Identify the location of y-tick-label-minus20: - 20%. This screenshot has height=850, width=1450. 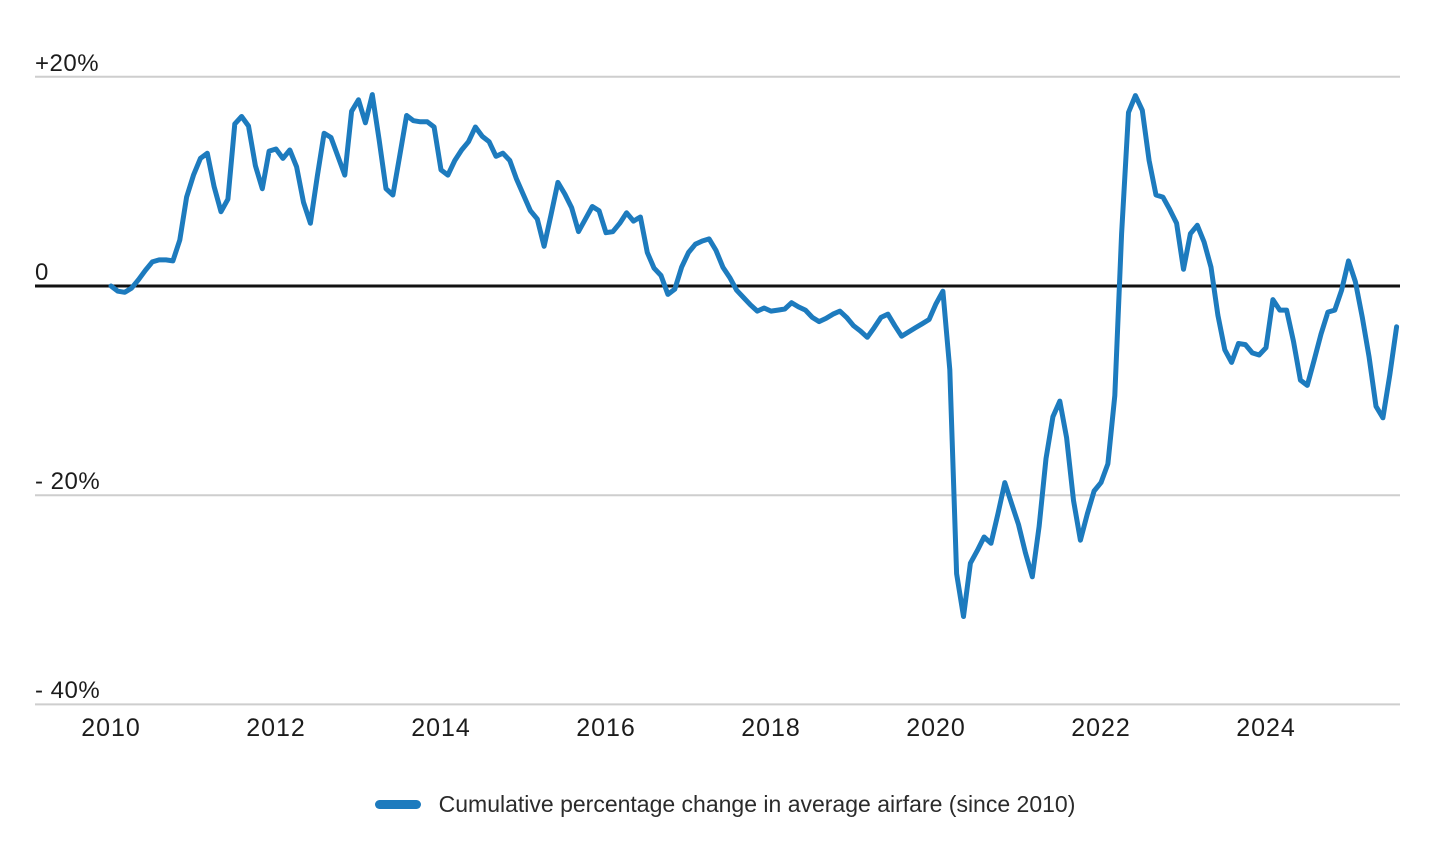
(68, 481).